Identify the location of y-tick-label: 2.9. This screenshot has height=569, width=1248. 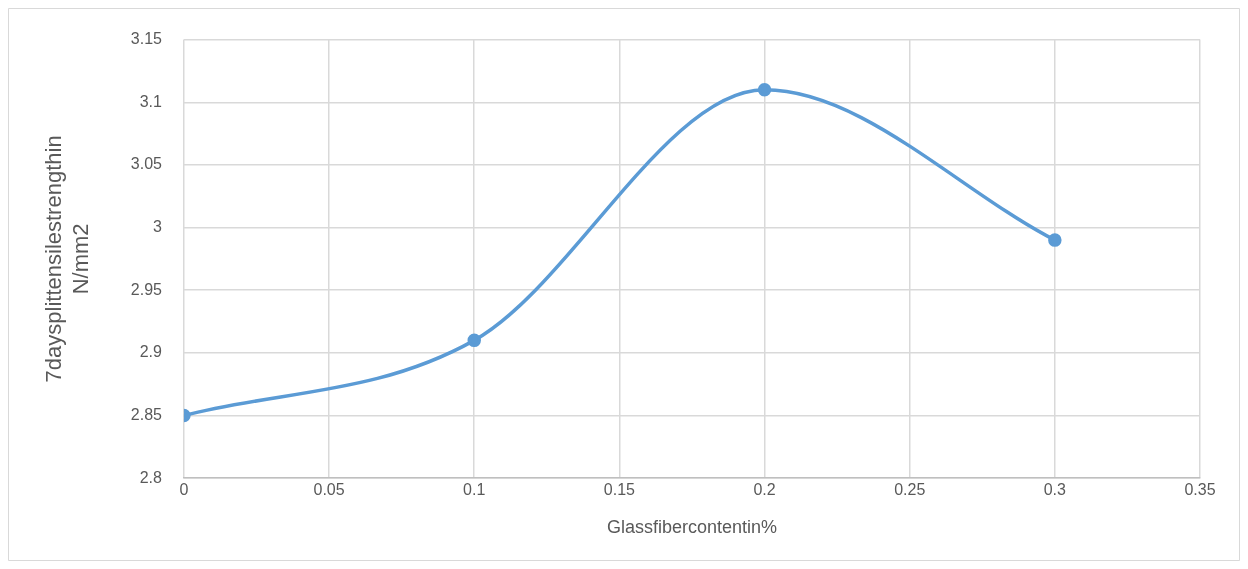
(151, 352).